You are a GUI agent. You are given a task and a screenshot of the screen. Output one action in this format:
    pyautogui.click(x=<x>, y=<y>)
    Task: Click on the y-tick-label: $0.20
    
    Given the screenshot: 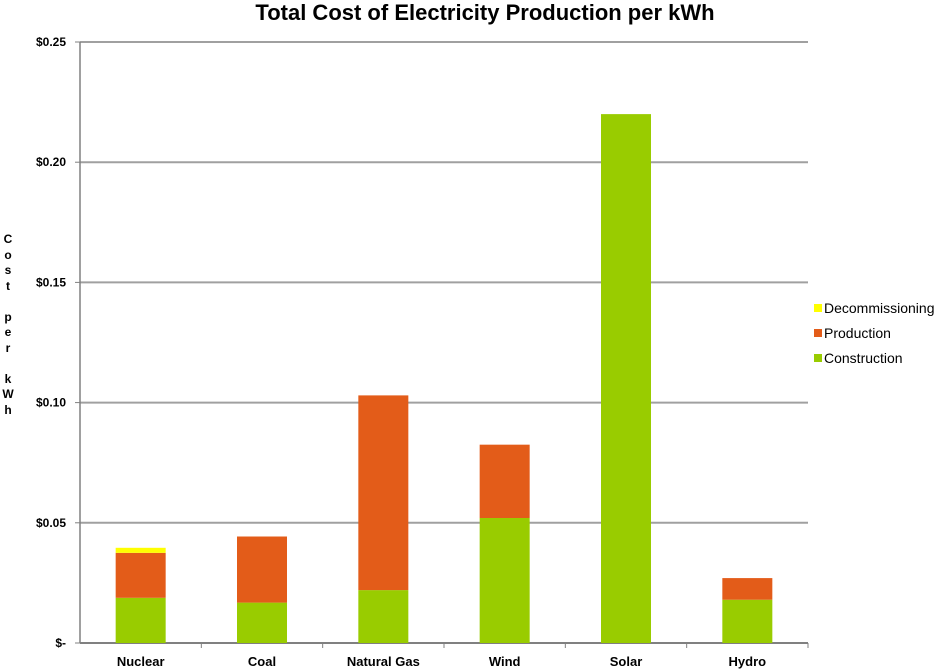 What is the action you would take?
    pyautogui.click(x=51, y=162)
    